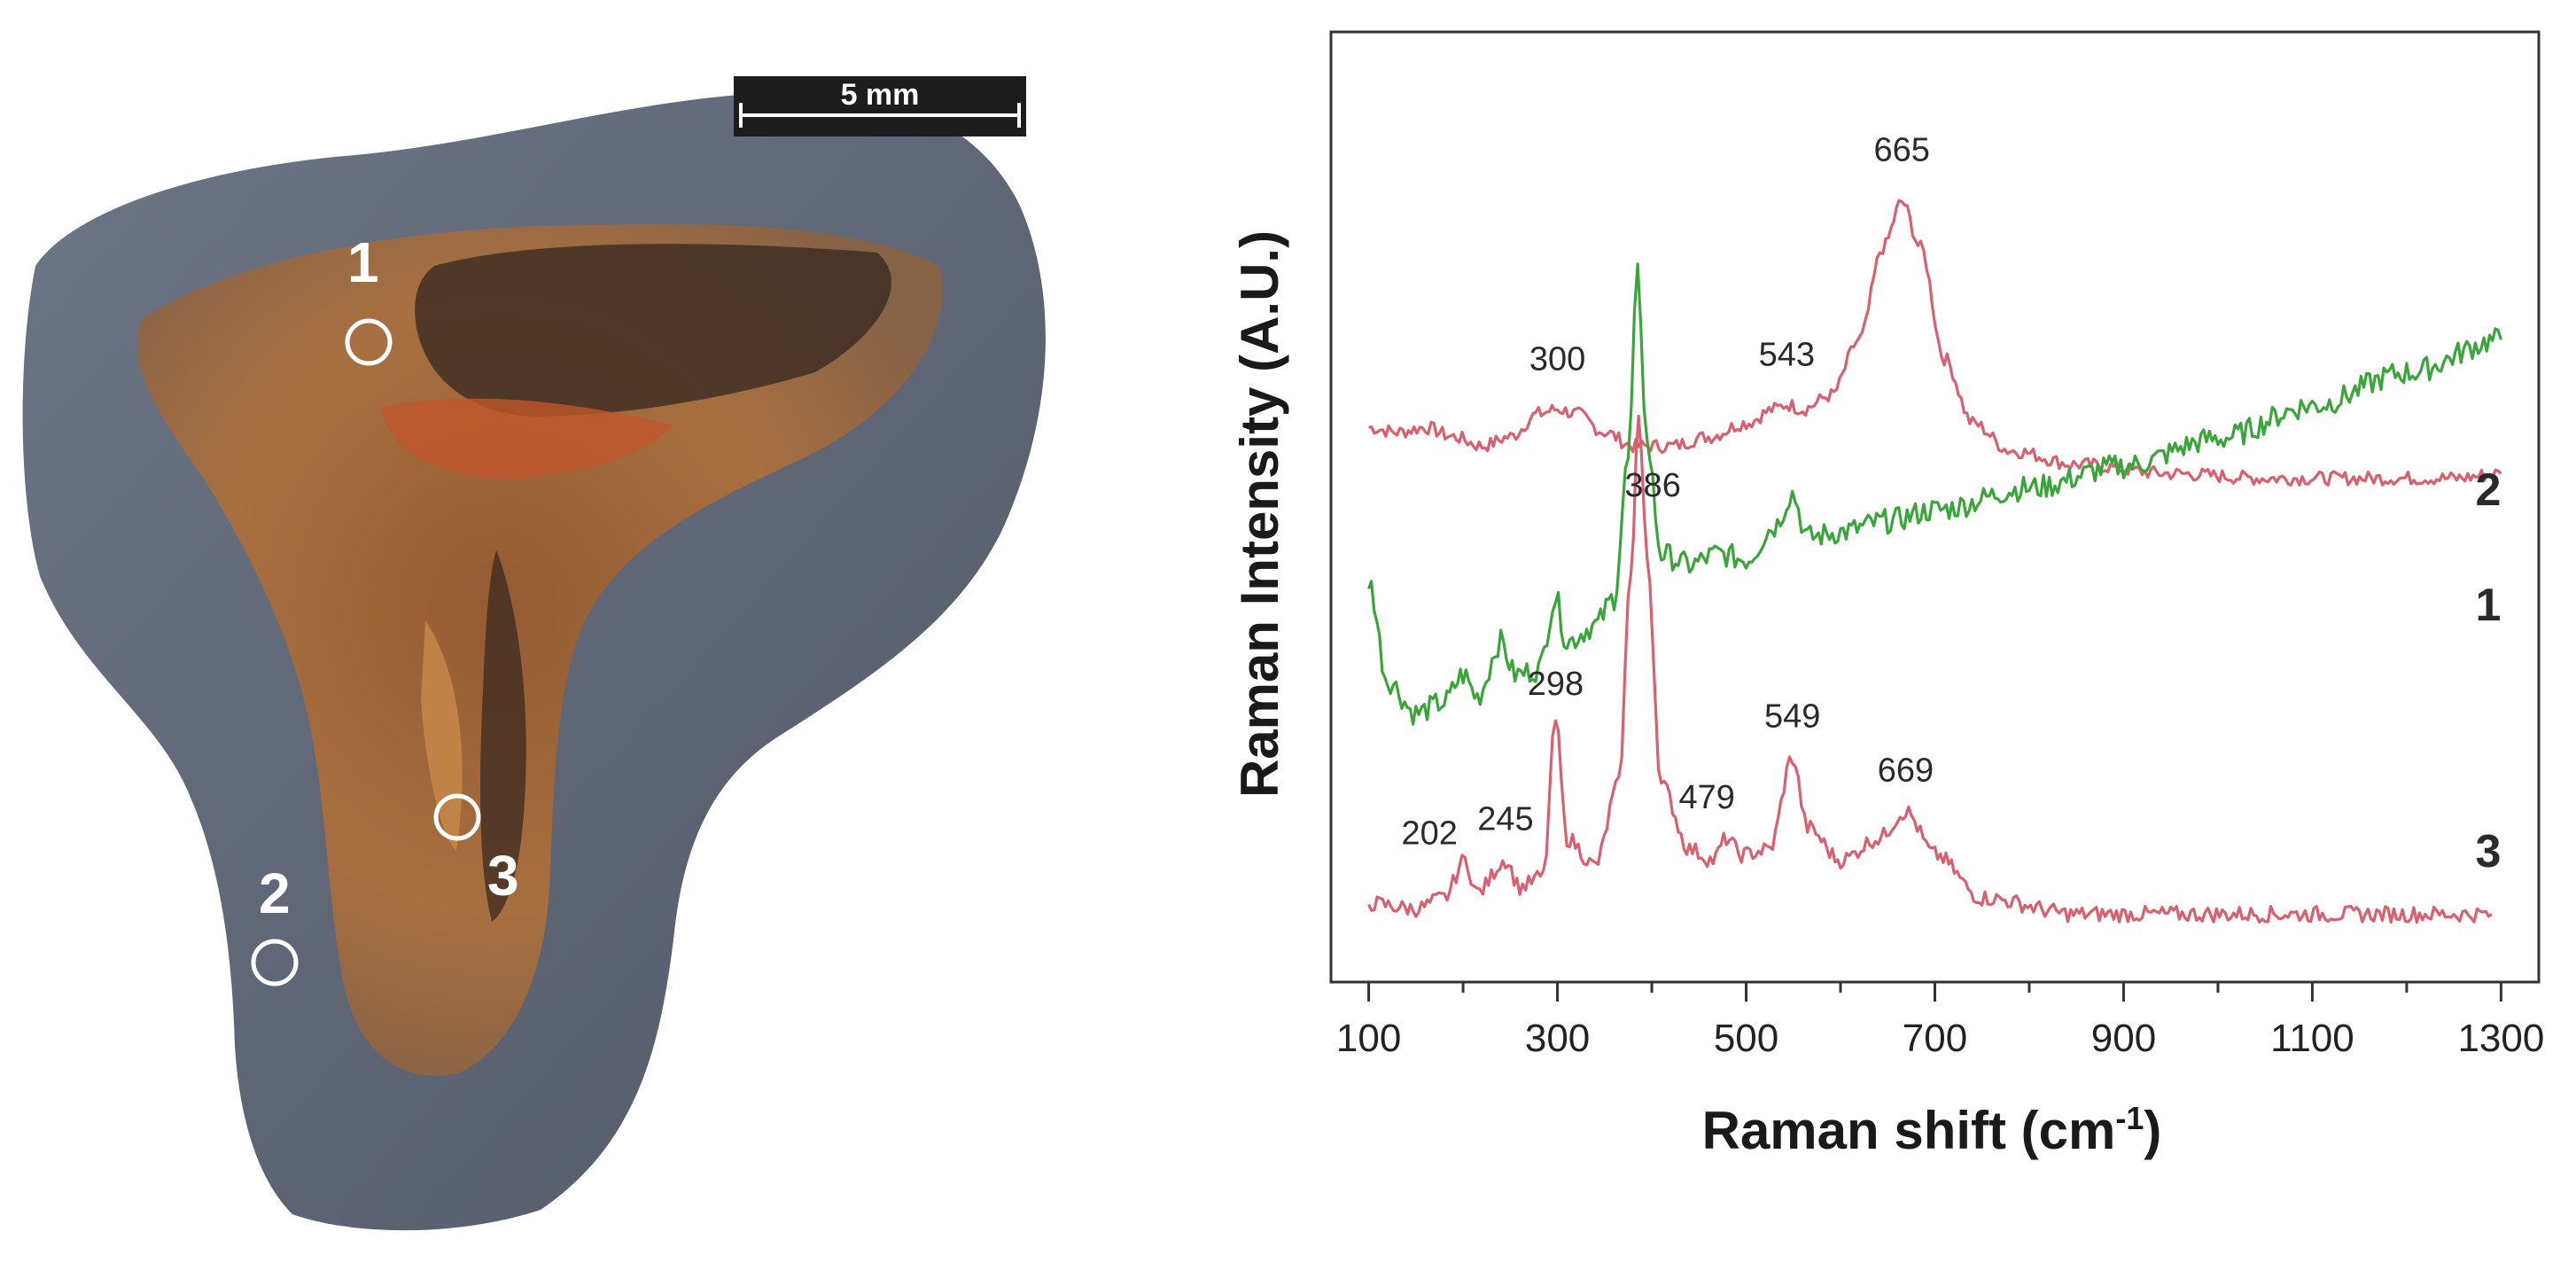 This screenshot has width=2576, height=1263. What do you see at coordinates (2312, 1038) in the screenshot?
I see `x-tick-label: 1100` at bounding box center [2312, 1038].